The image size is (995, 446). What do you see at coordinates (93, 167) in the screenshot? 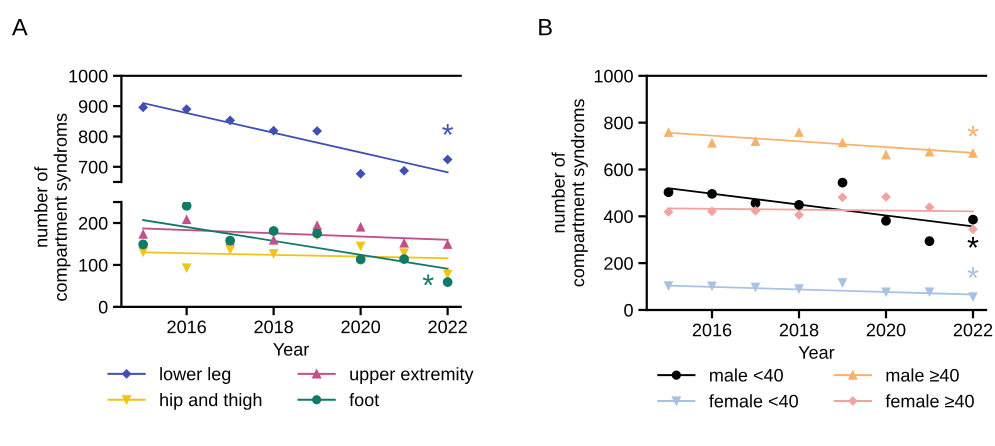
I see `y-tick-label: 700` at bounding box center [93, 167].